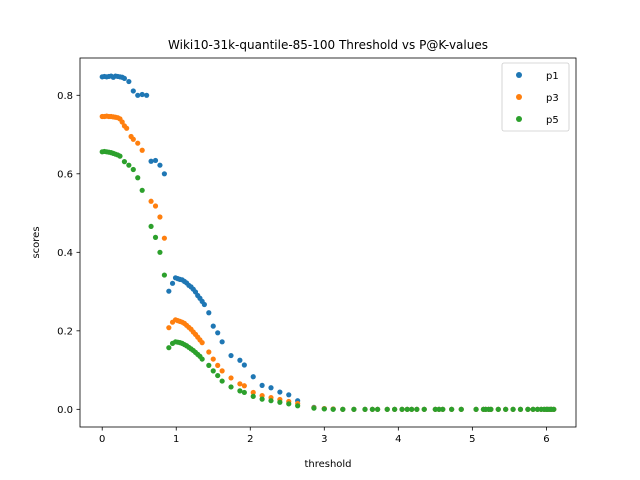 The width and height of the screenshot is (640, 480). Describe the element at coordinates (552, 120) in the screenshot. I see `legend-label-p5: p5` at that location.